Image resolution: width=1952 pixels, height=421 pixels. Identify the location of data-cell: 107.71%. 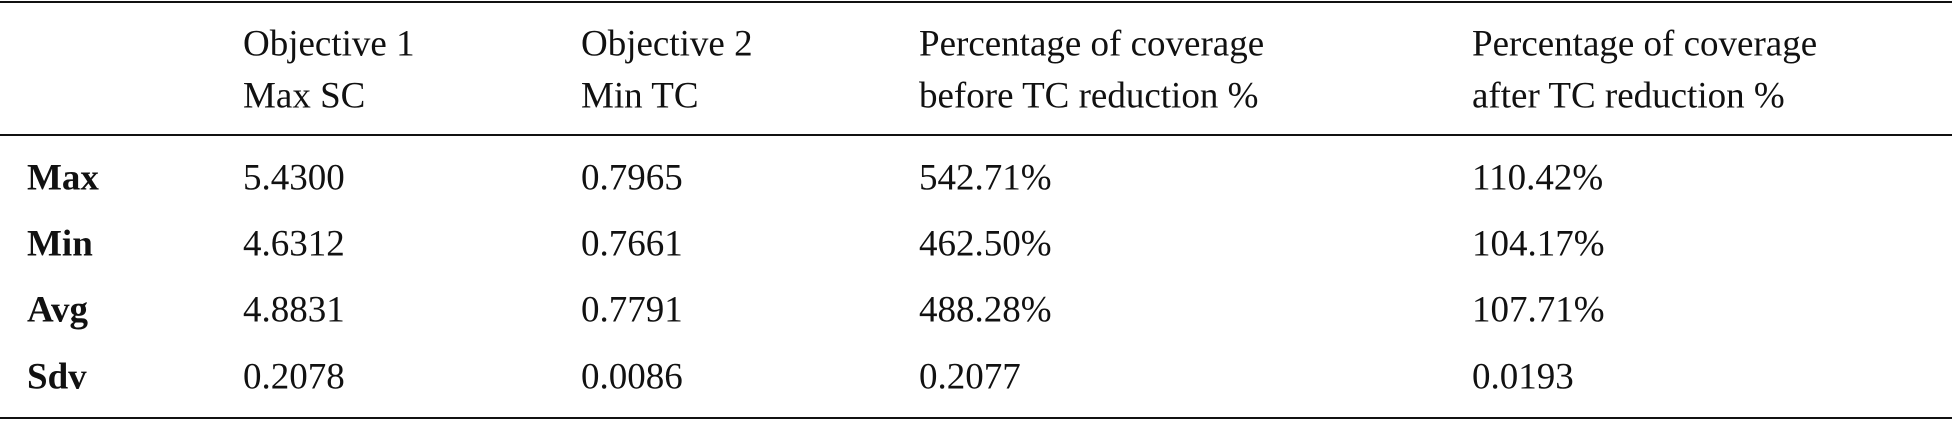
(1538, 310).